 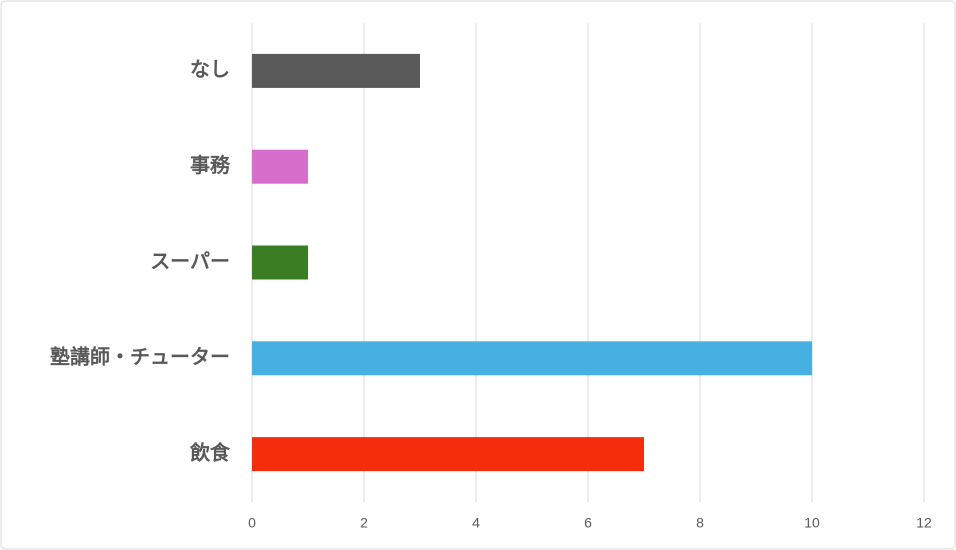 I want to click on y-tick-label: スーパー, so click(x=190, y=261).